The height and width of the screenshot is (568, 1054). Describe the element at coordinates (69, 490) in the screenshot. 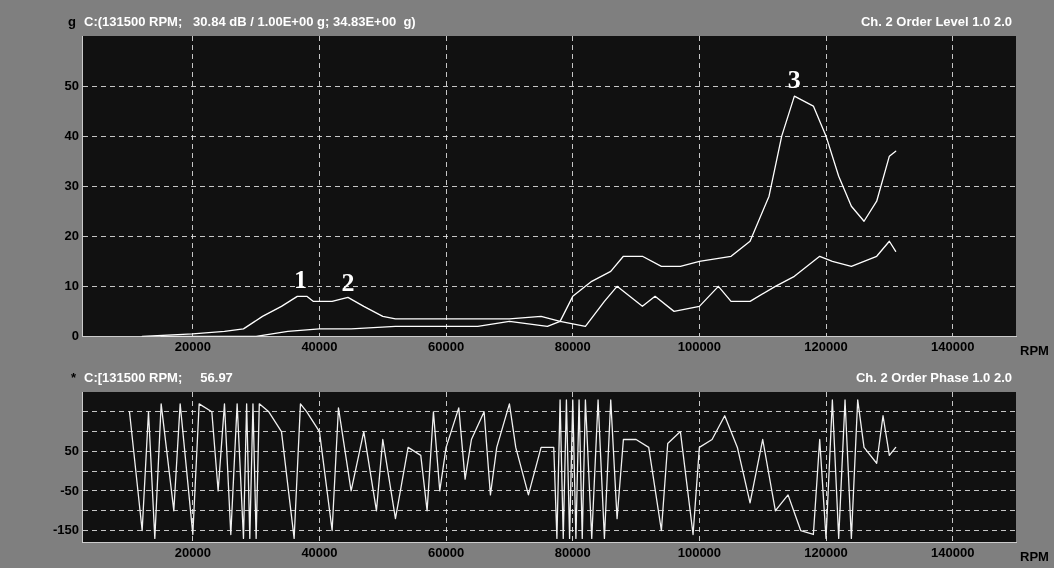

I see `y-tick-label: -50` at that location.